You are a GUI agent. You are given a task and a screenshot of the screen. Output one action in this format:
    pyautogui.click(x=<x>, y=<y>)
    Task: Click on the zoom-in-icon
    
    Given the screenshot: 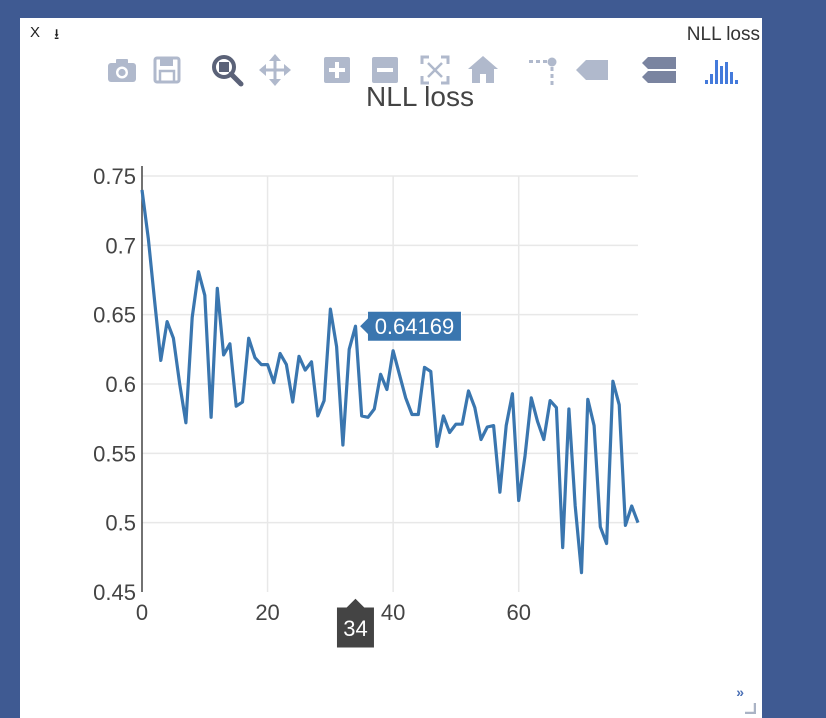 What is the action you would take?
    pyautogui.click(x=337, y=70)
    